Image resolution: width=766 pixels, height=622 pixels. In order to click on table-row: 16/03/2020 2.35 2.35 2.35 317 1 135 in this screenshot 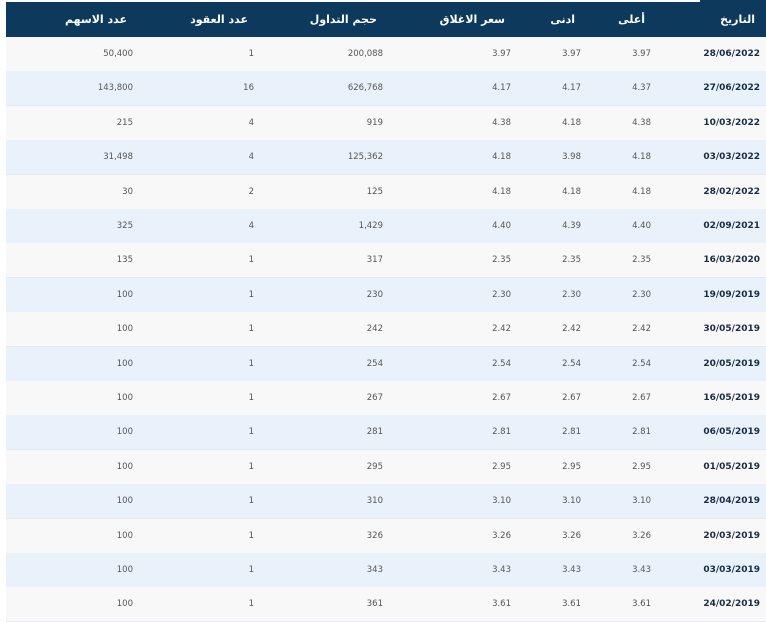, I will do `click(386, 261)`.